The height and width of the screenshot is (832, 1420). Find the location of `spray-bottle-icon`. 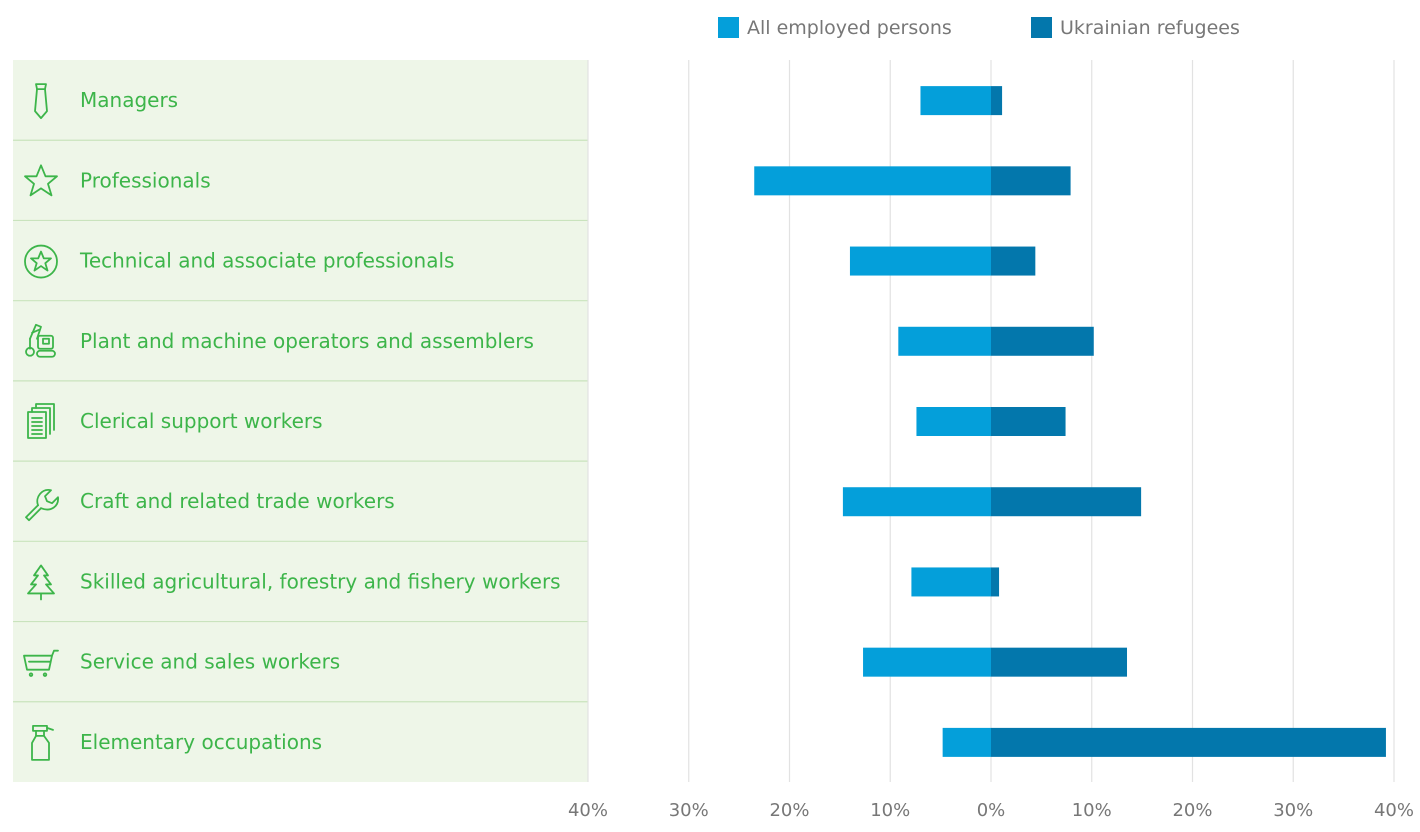

spray-bottle-icon is located at coordinates (42, 742).